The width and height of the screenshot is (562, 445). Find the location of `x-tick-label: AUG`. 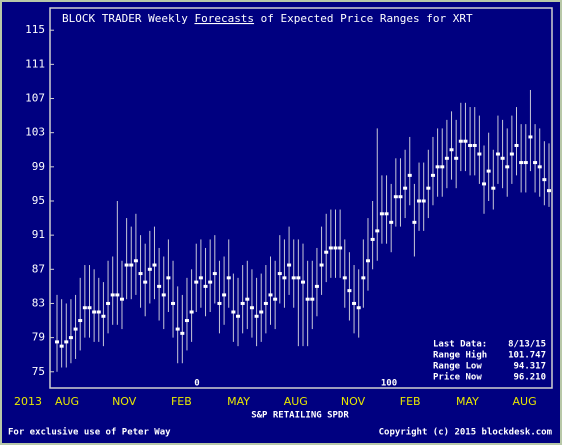

x-tick-label: AUG is located at coordinates (296, 401).